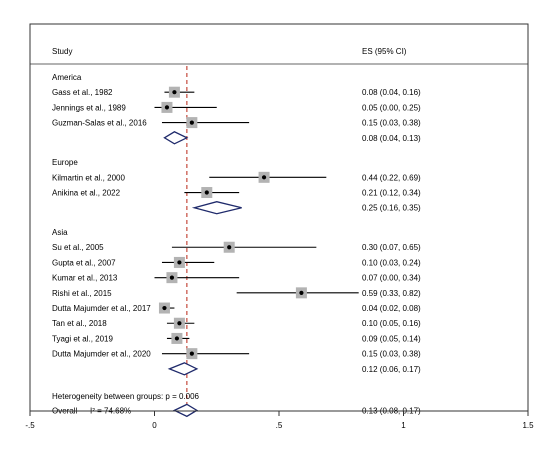  Describe the element at coordinates (391, 177) in the screenshot. I see `es-ci-text: 0.44 (0.22, 0.69)` at that location.